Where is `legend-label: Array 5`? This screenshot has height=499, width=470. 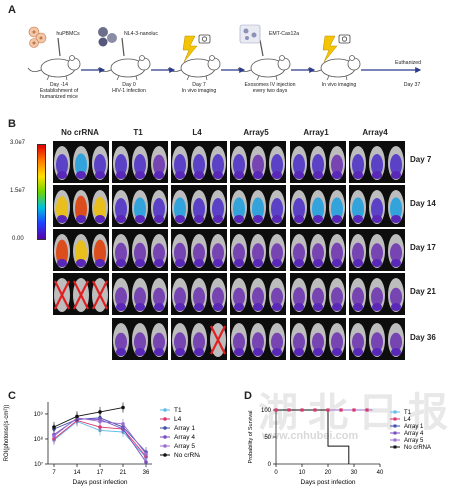 legend-label: Array 5 is located at coordinates (414, 441).